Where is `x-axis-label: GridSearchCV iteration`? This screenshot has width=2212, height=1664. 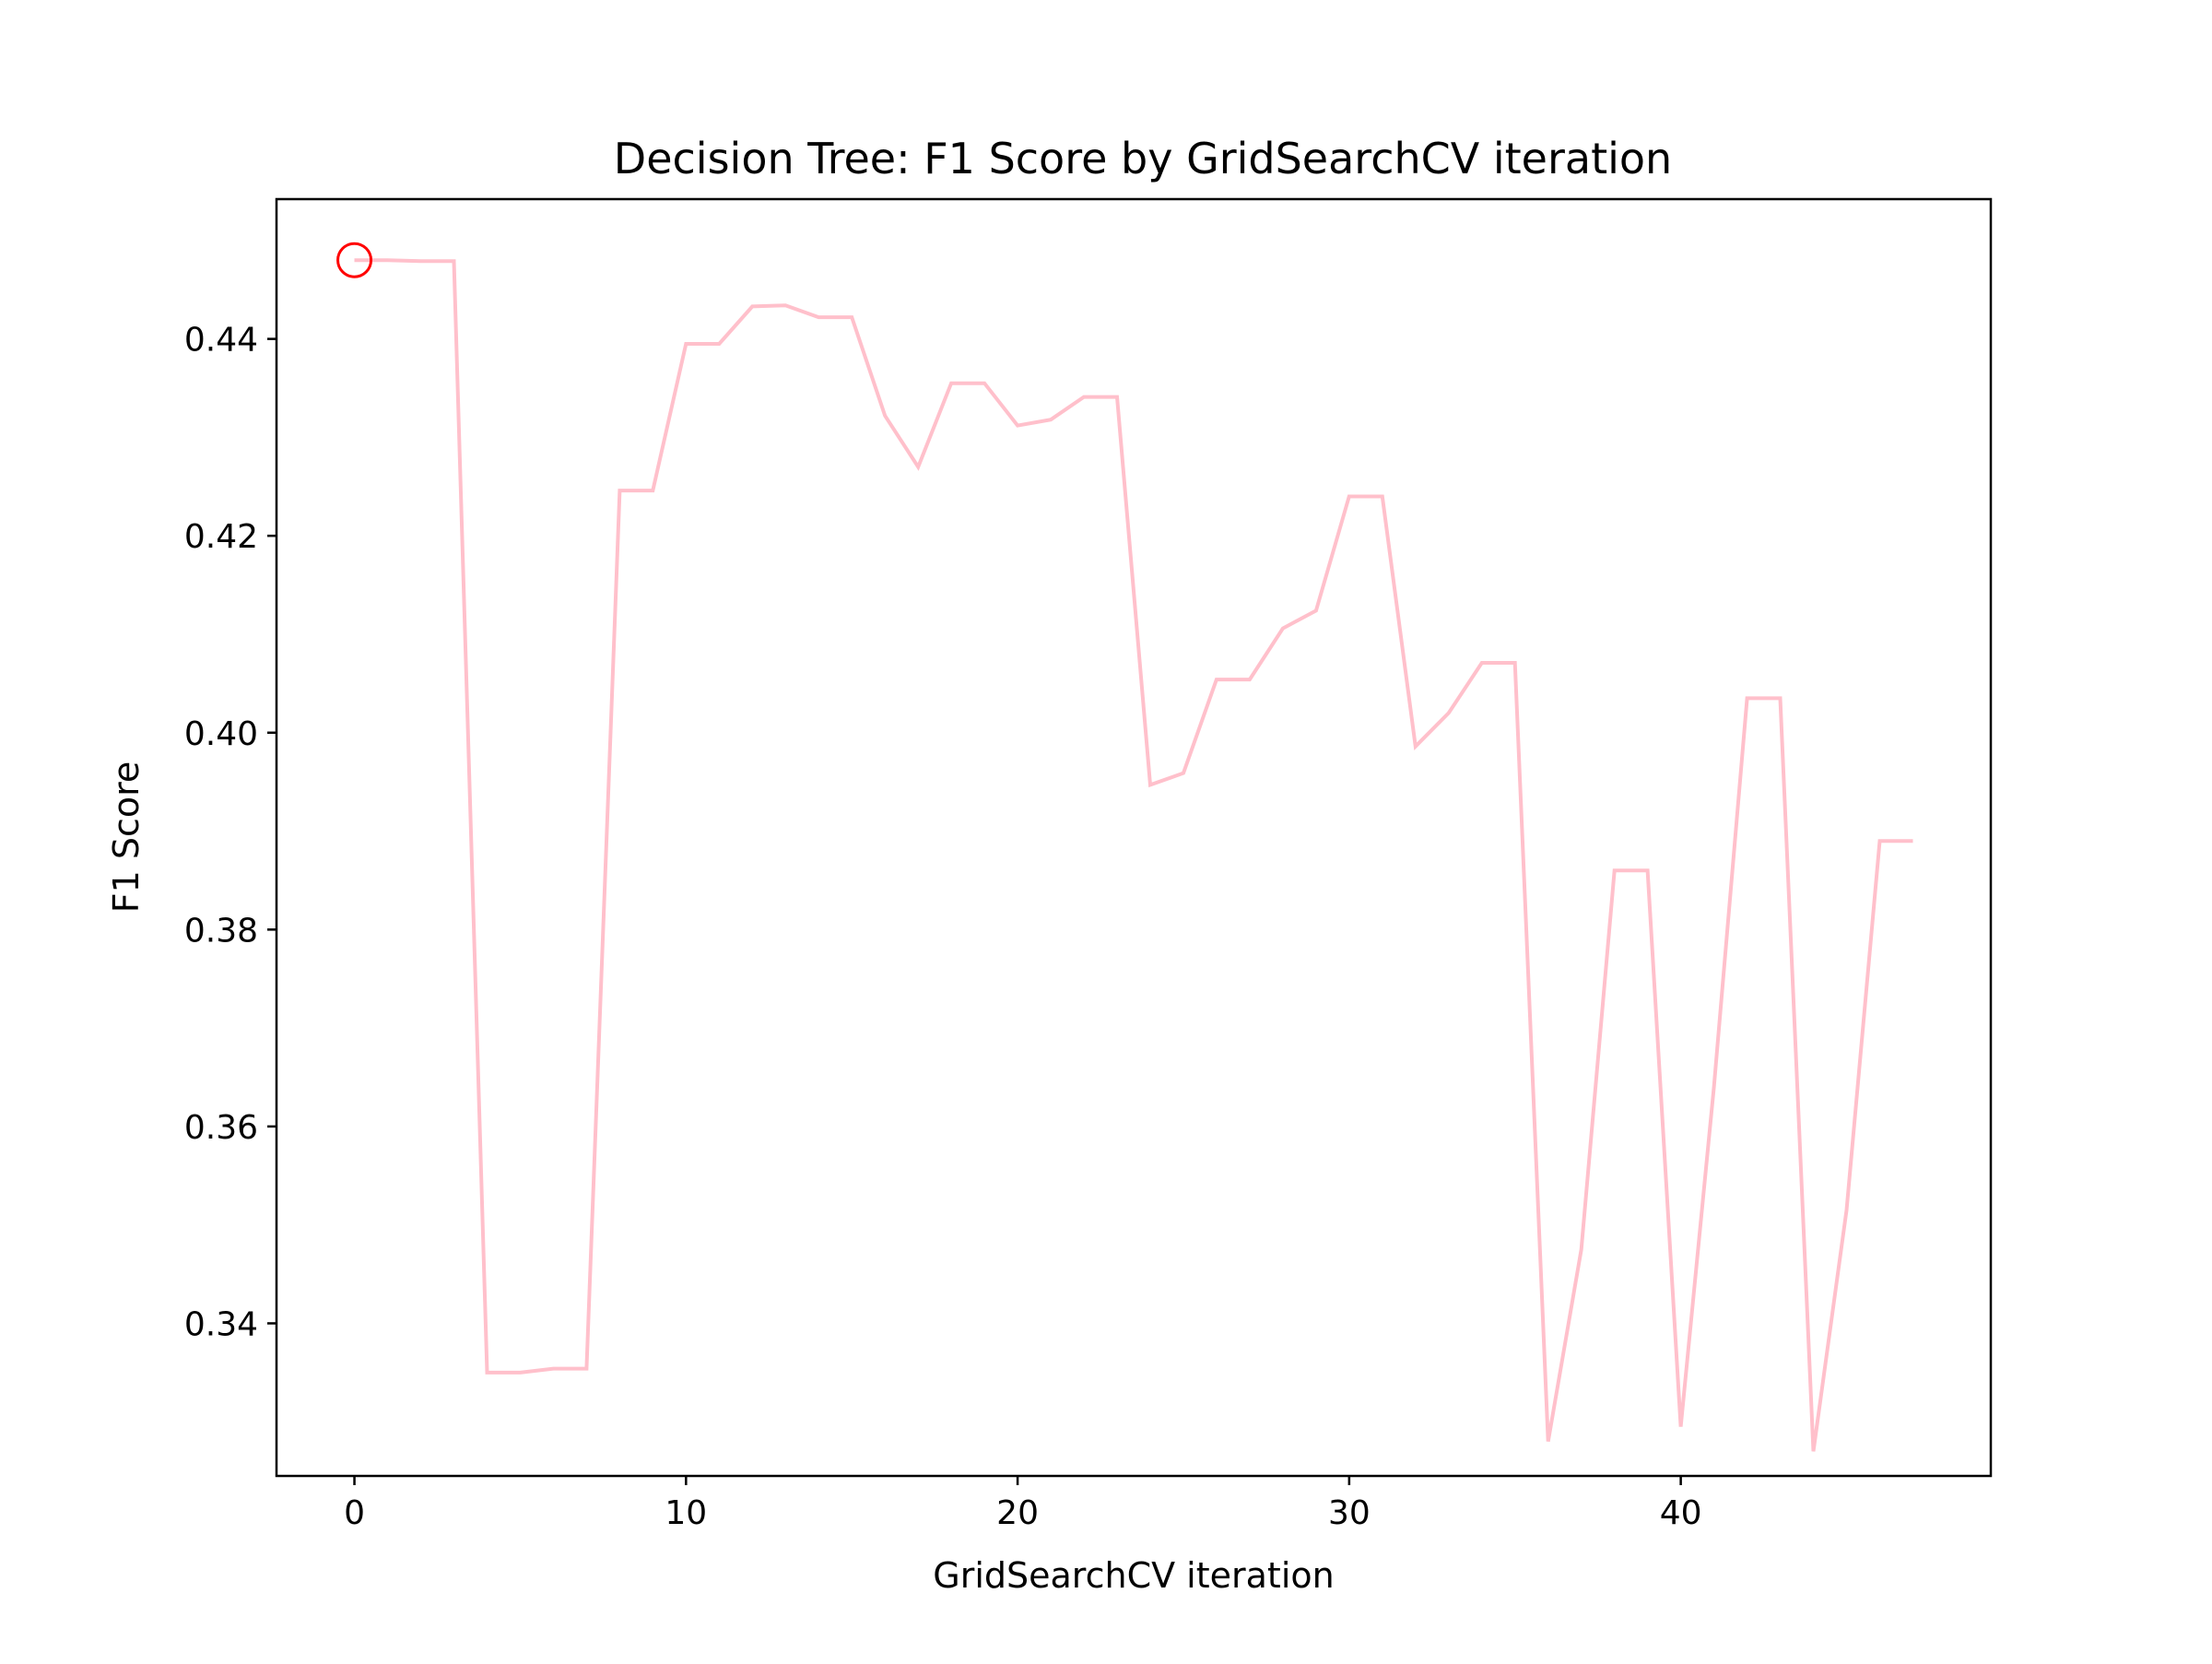
x-axis-label: GridSearchCV iteration is located at coordinates (1133, 1575).